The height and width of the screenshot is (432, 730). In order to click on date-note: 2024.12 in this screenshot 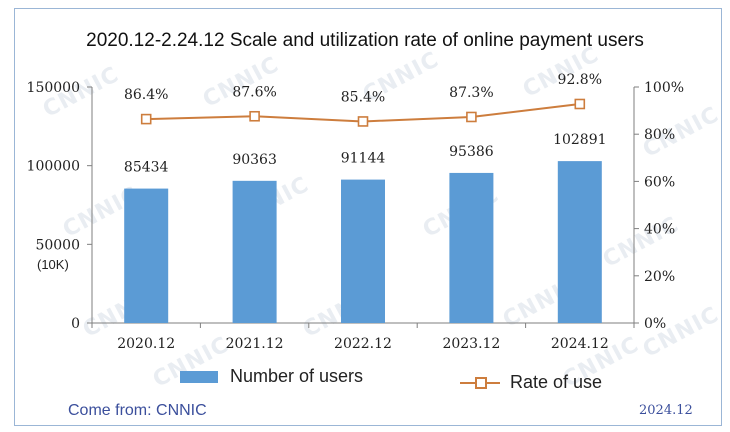, I will do `click(666, 410)`.